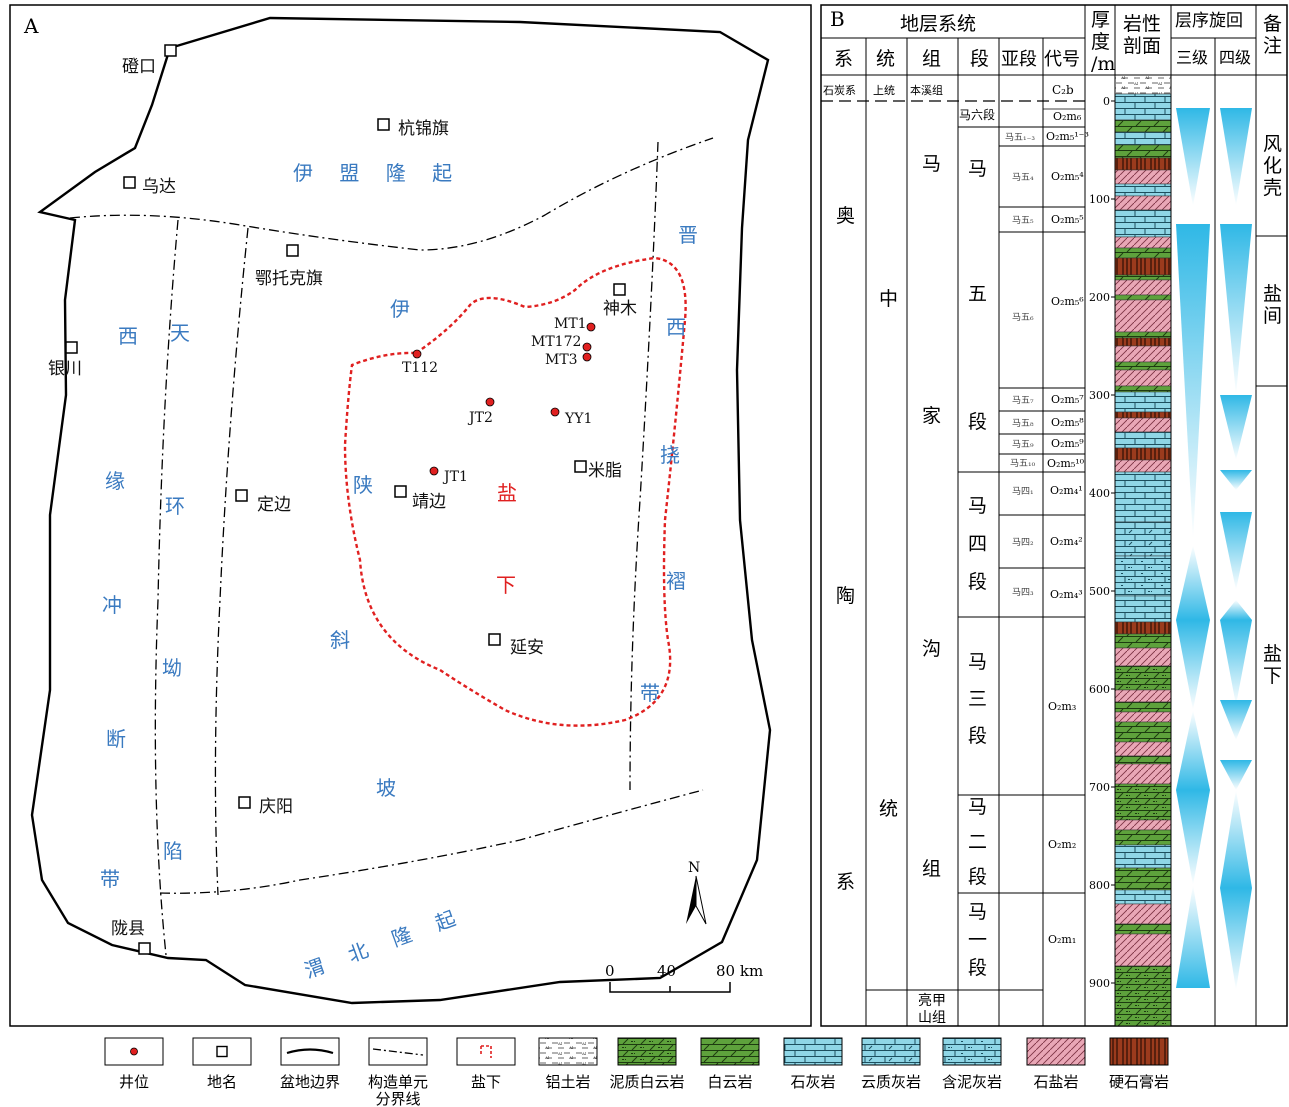 Image resolution: width=1289 pixels, height=1107 pixels. I want to click on ma5-char-3: 段, so click(977, 422).